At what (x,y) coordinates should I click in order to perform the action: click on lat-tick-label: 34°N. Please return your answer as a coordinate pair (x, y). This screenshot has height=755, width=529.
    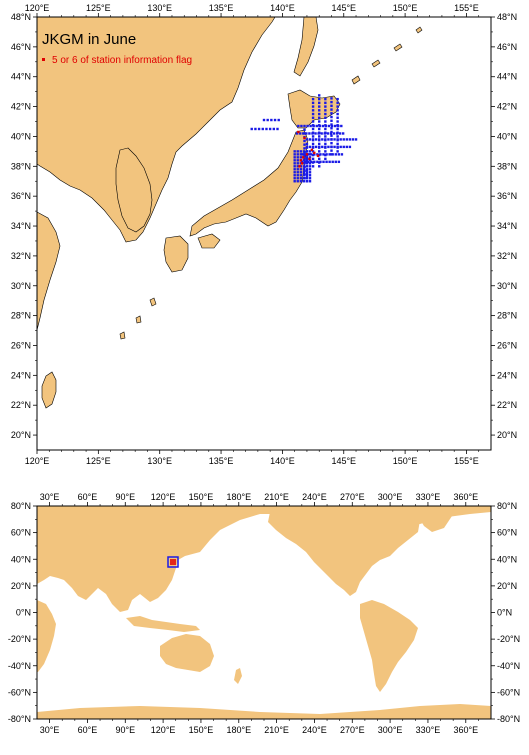
    Looking at the image, I should click on (21, 226).